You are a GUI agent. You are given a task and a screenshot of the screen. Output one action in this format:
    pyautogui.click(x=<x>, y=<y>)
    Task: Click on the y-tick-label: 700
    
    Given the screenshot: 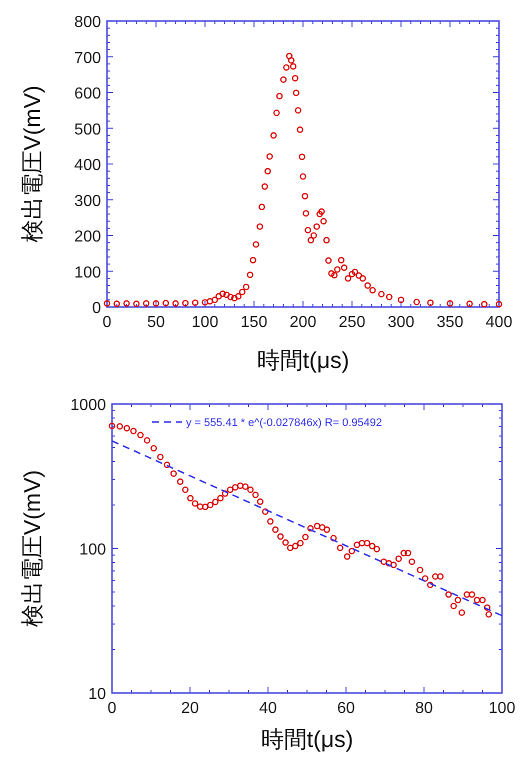 What is the action you would take?
    pyautogui.click(x=88, y=58)
    